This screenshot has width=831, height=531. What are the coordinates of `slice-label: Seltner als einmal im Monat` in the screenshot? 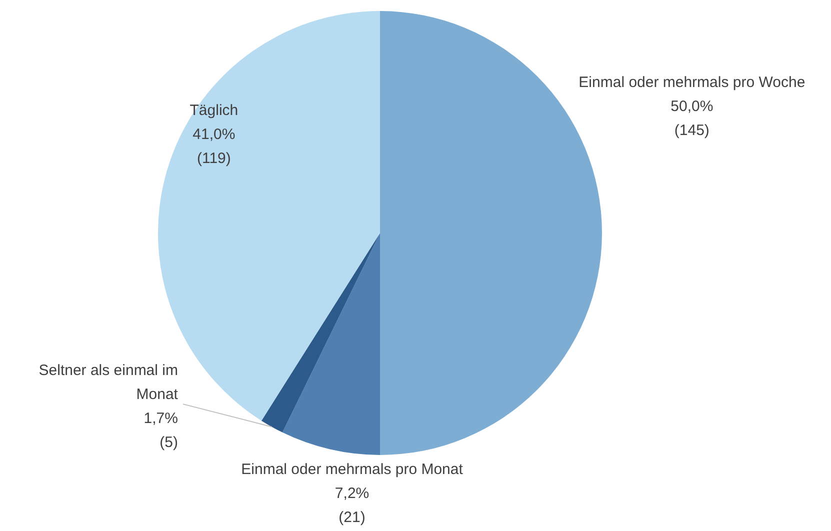 It's located at (108, 383).